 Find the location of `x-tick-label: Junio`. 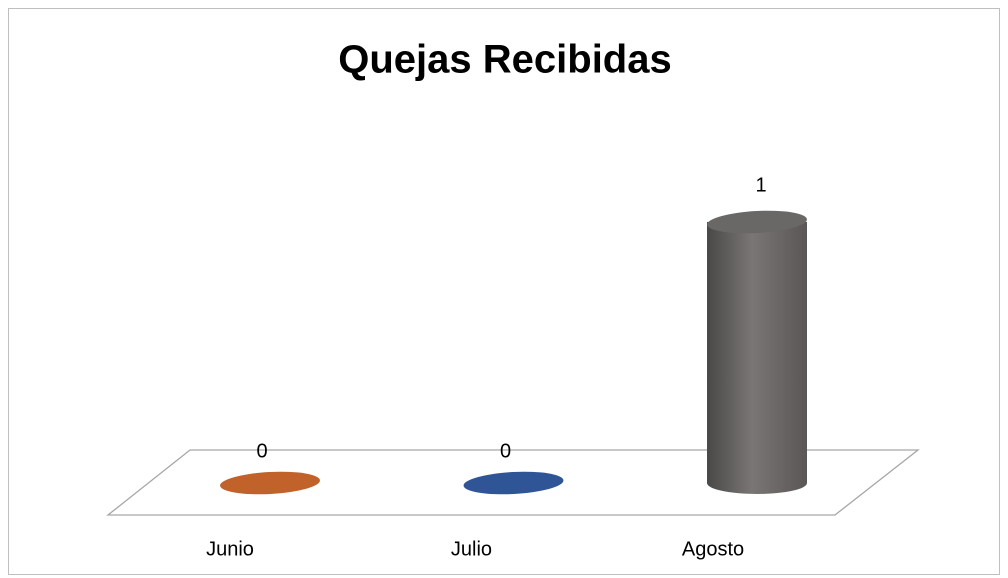

x-tick-label: Junio is located at coordinates (230, 549).